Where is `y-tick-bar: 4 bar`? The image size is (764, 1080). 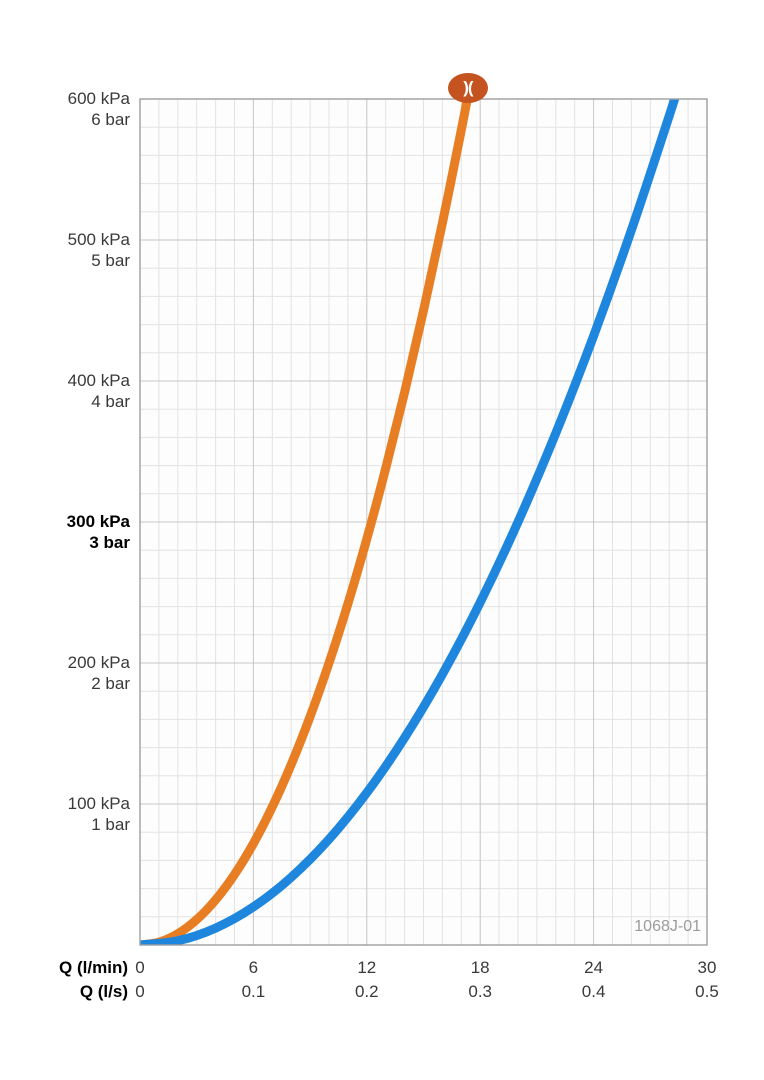 y-tick-bar: 4 bar is located at coordinates (110, 401).